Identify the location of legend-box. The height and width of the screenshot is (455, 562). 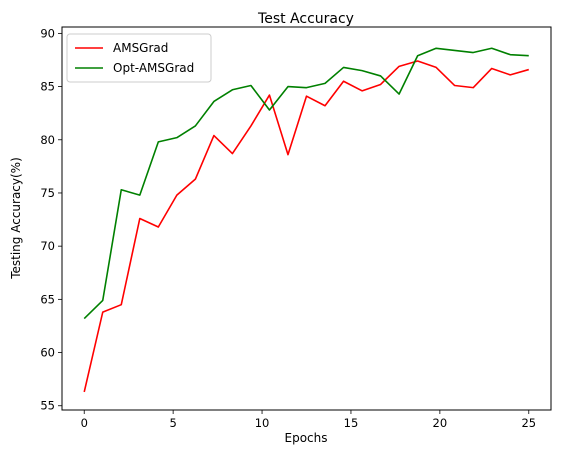
(139, 58).